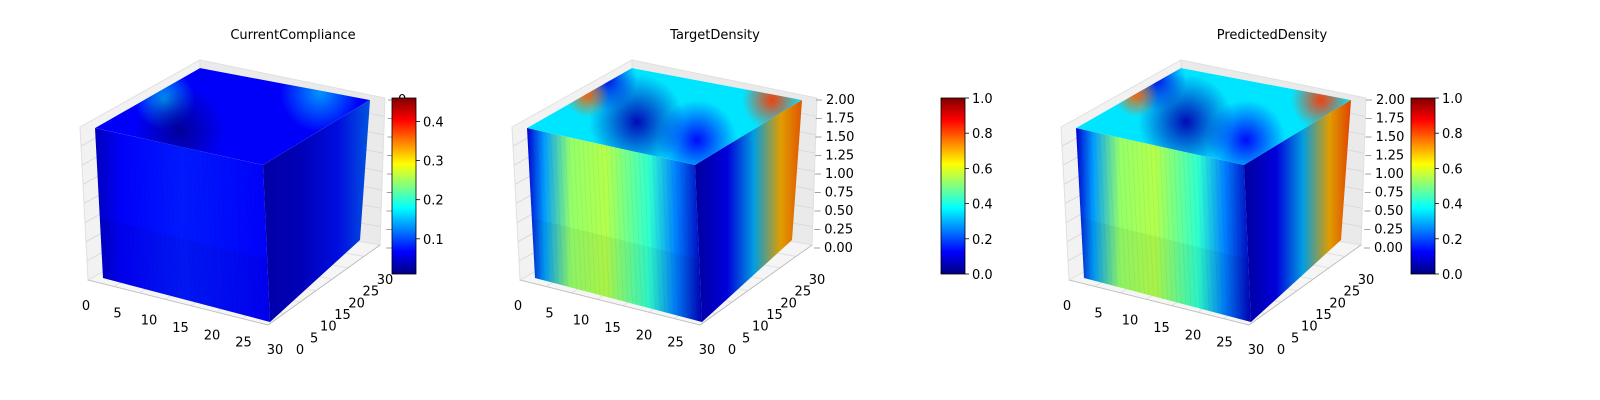 The height and width of the screenshot is (400, 1600). What do you see at coordinates (1423, 186) in the screenshot?
I see `colorbar` at bounding box center [1423, 186].